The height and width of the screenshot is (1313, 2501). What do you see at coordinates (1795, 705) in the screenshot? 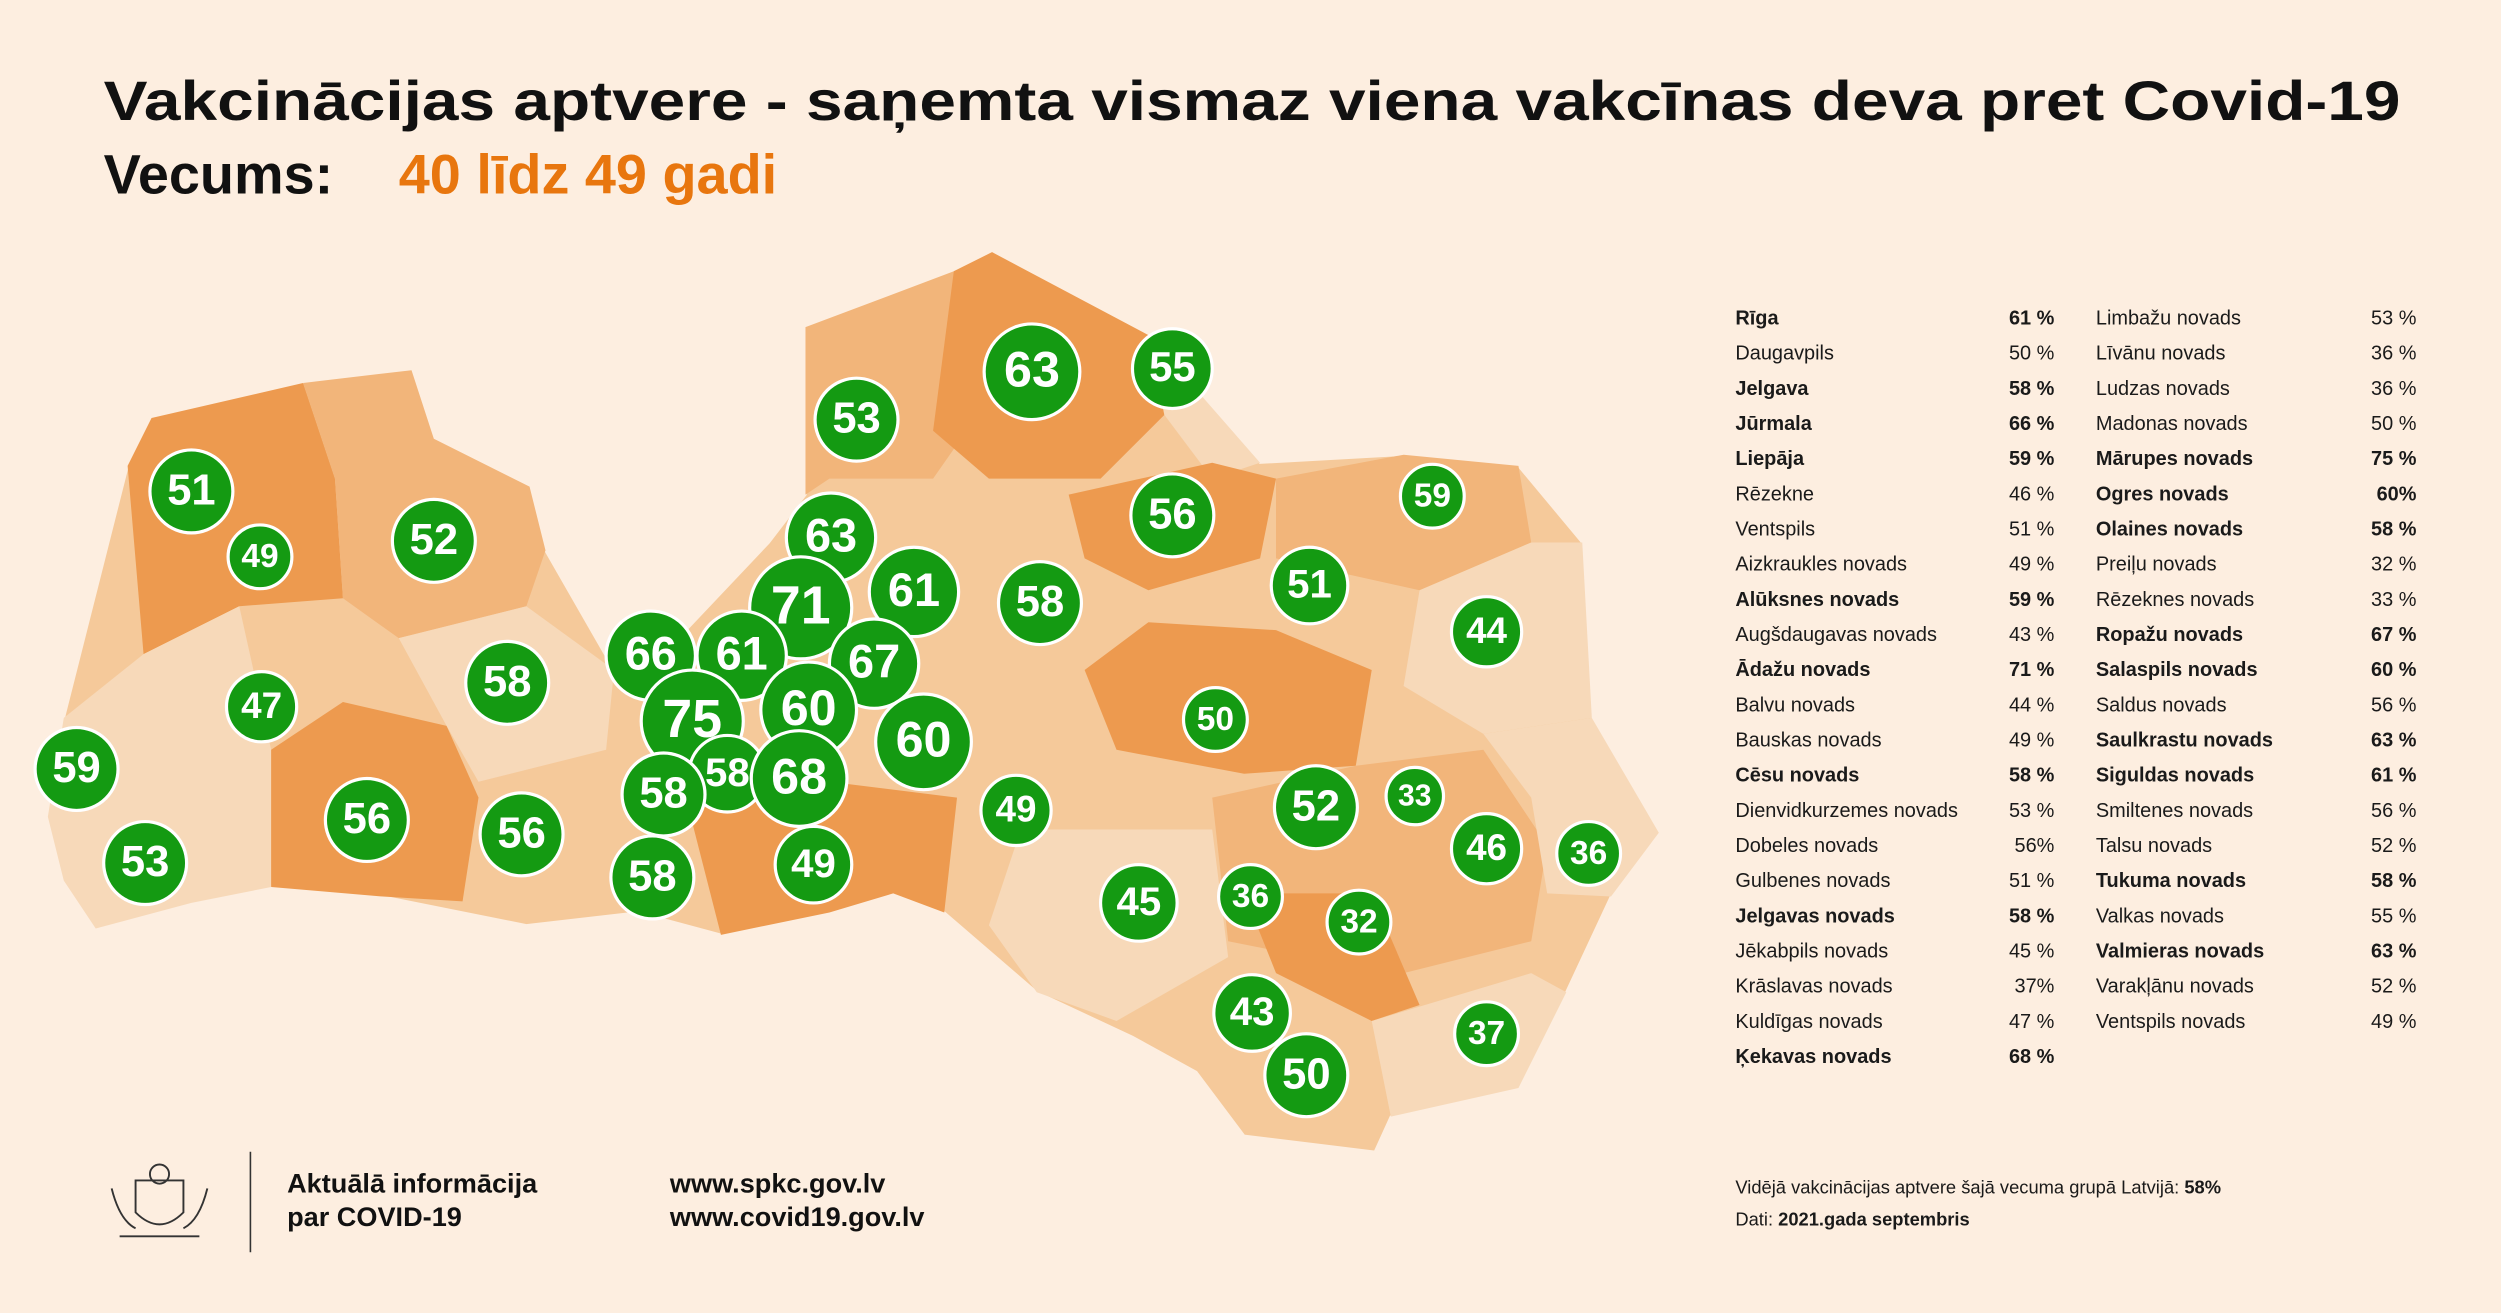
I see `row-name: Balvu novads` at bounding box center [1795, 705].